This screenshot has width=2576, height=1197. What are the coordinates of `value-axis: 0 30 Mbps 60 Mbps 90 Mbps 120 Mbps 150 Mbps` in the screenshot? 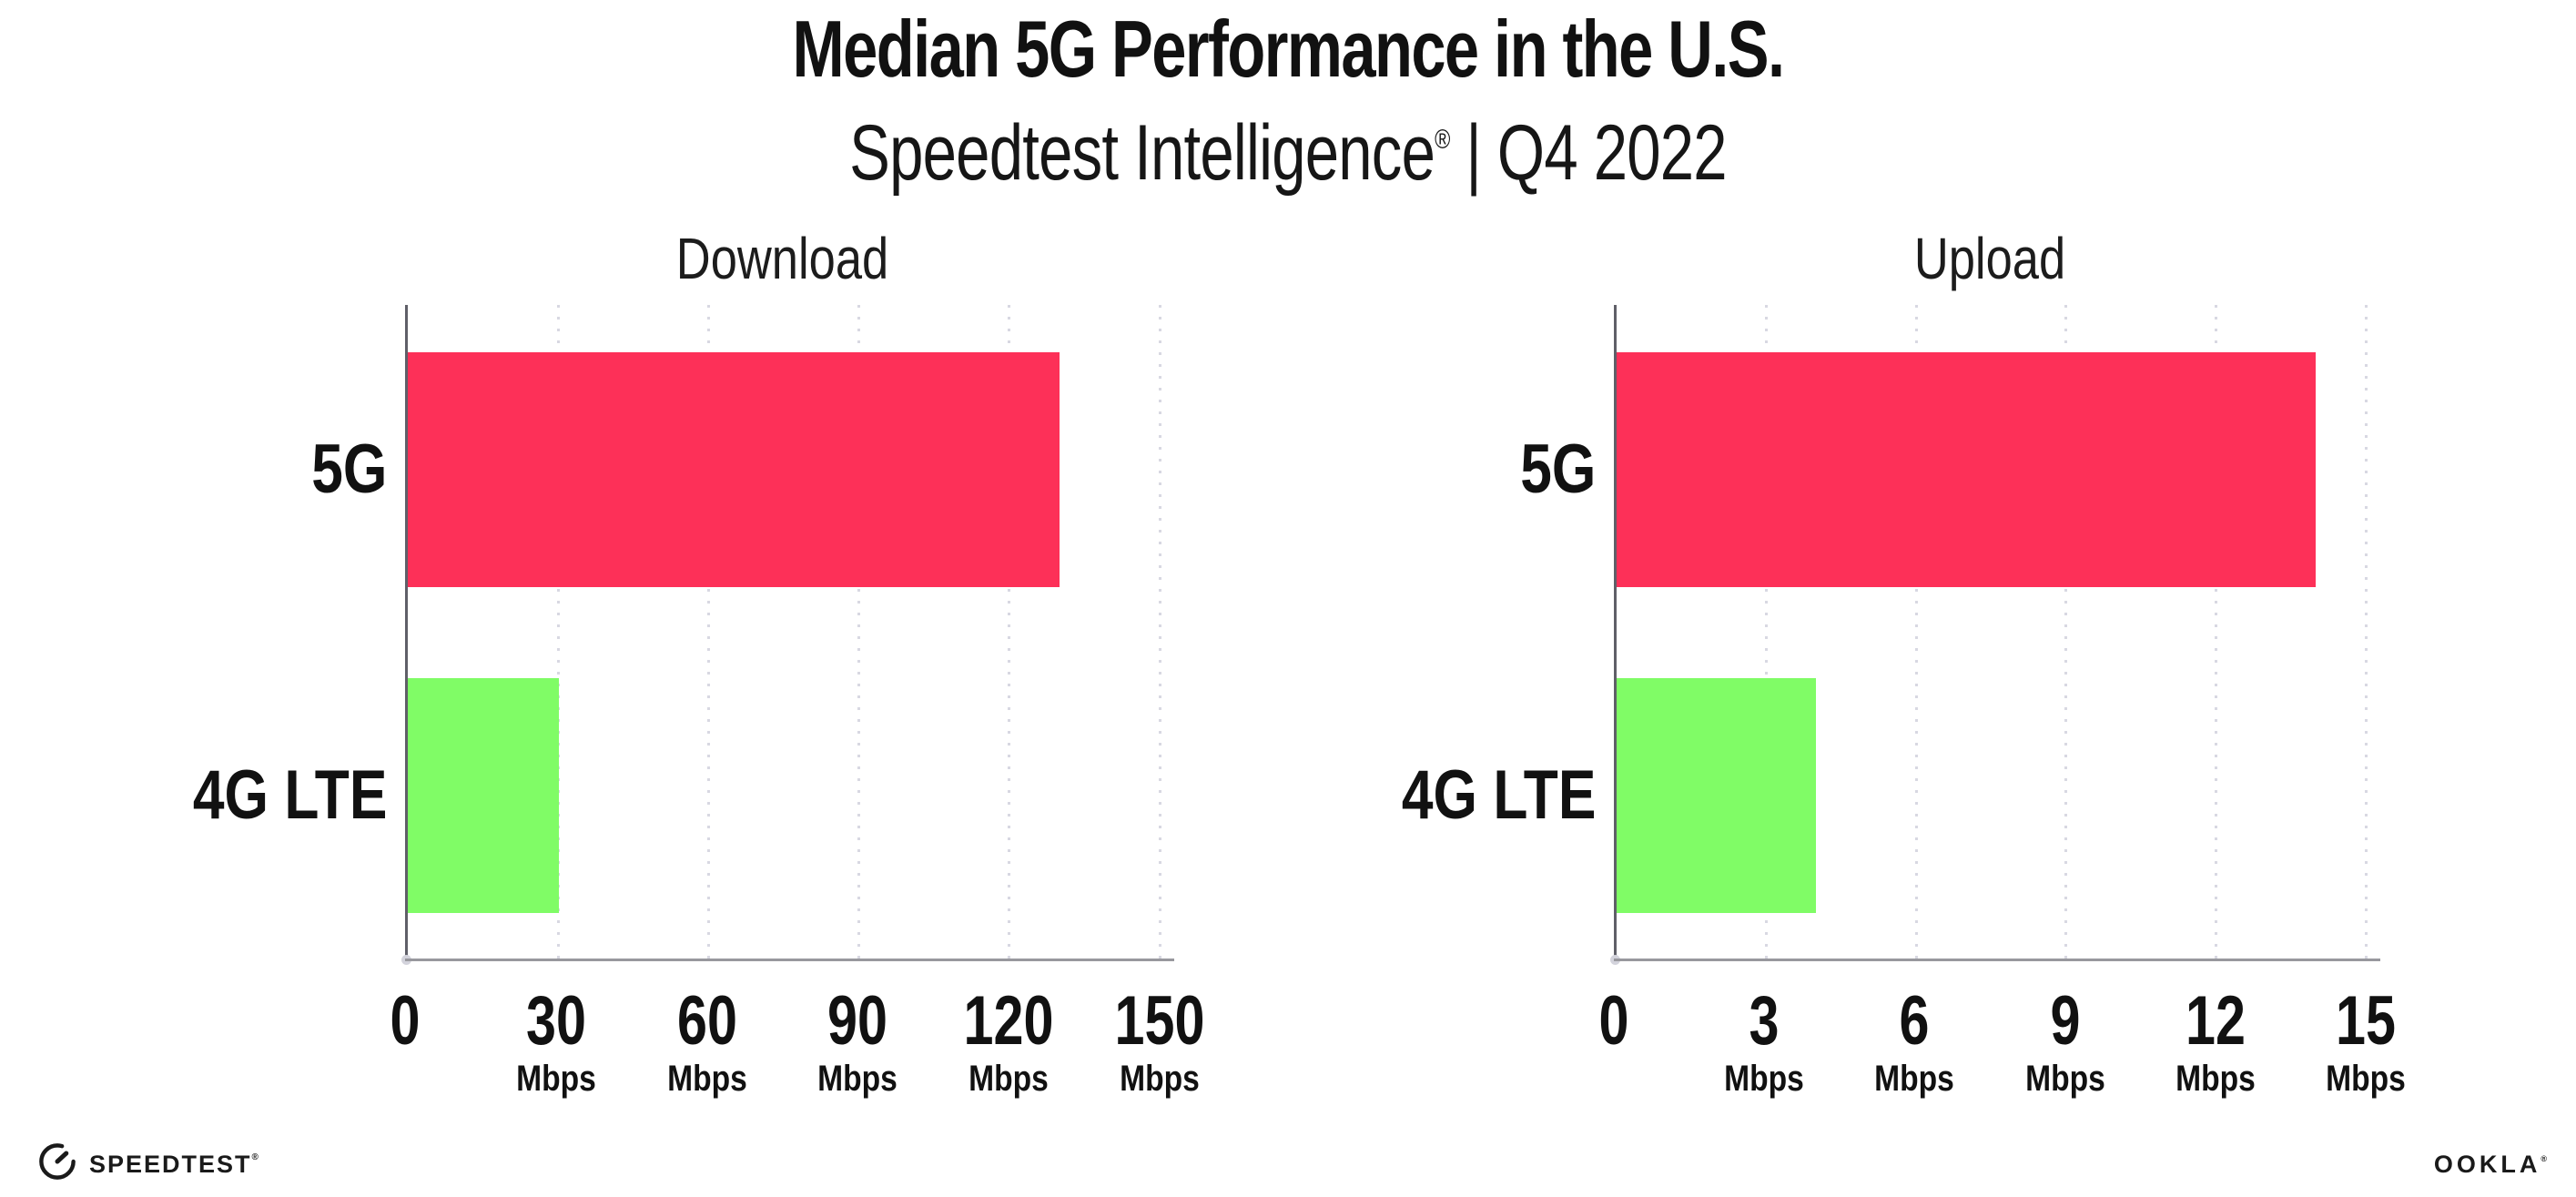 It's located at (797, 1047).